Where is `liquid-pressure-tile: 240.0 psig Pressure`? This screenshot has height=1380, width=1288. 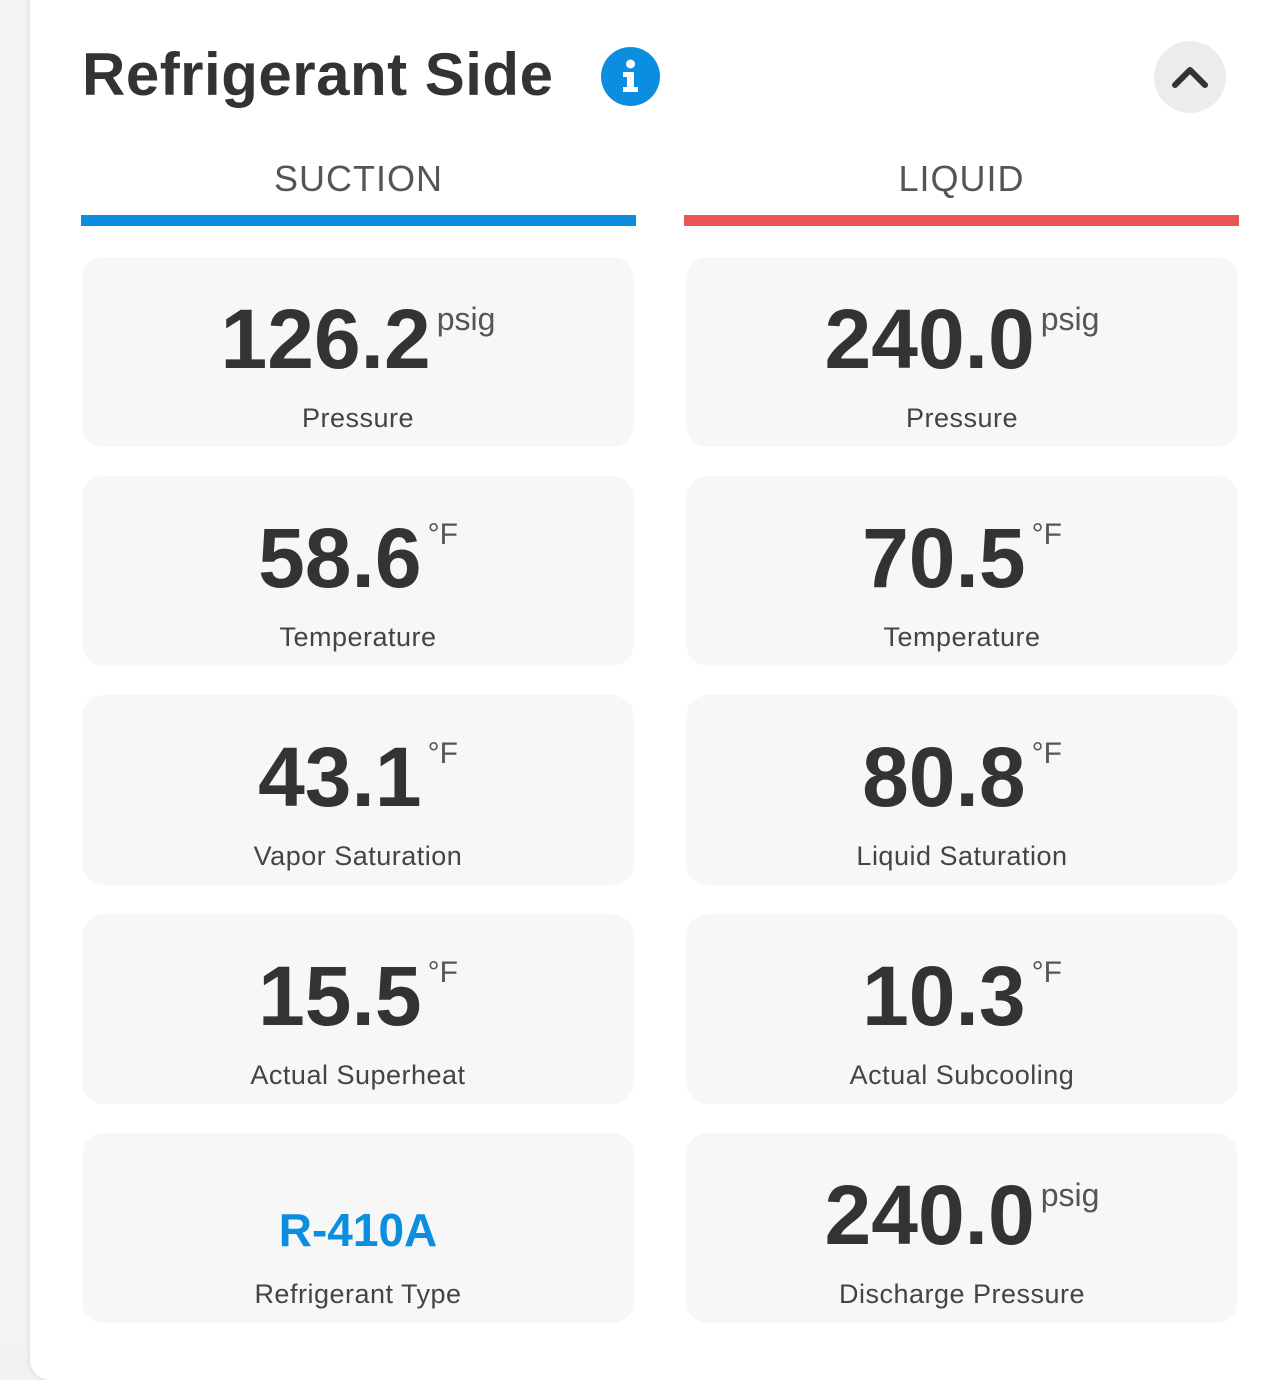 liquid-pressure-tile: 240.0 psig Pressure is located at coordinates (962, 352).